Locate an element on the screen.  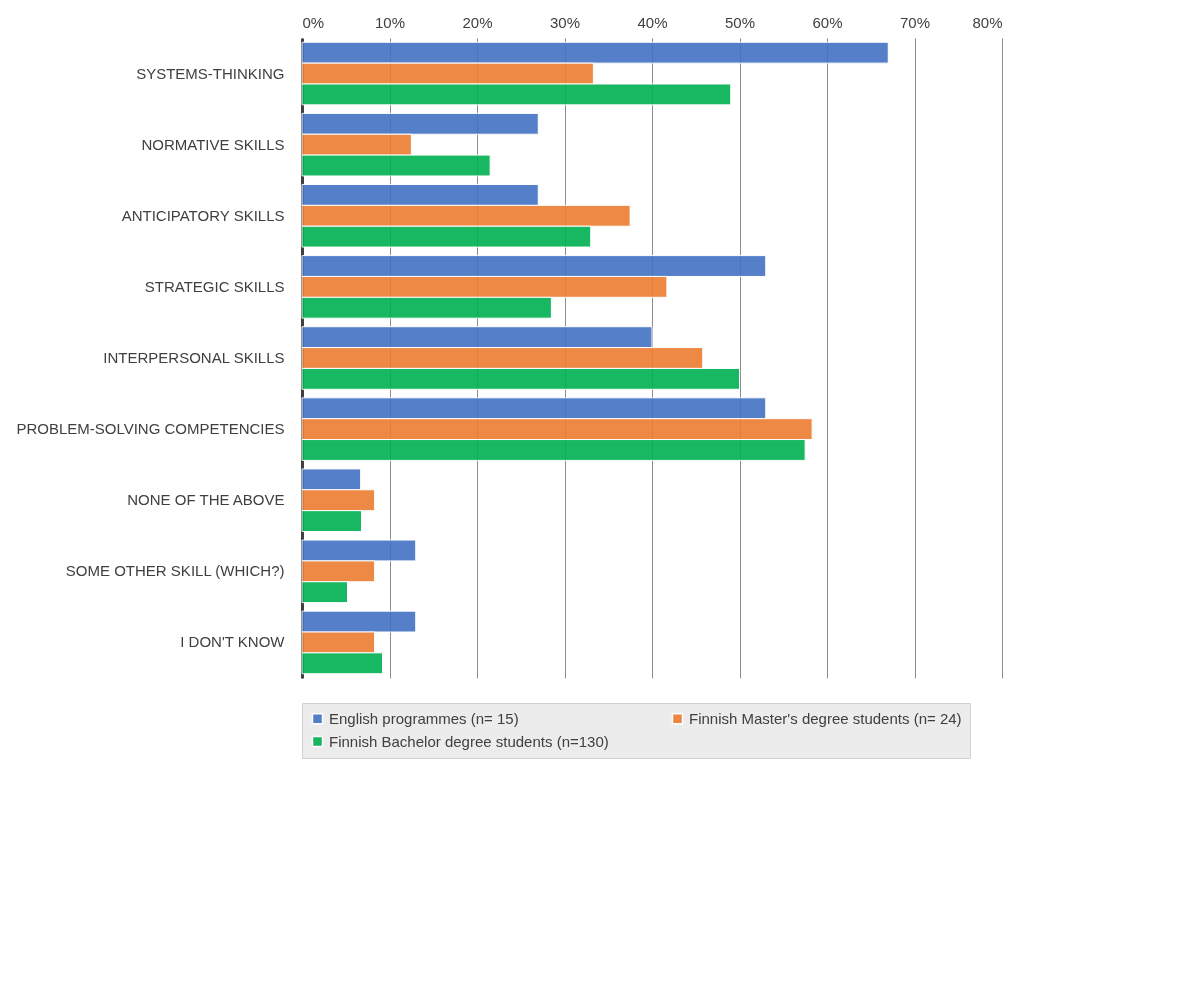
y-tick-label: PROBLEM-SOLVING COMPETENCIES is located at coordinates (150, 429).